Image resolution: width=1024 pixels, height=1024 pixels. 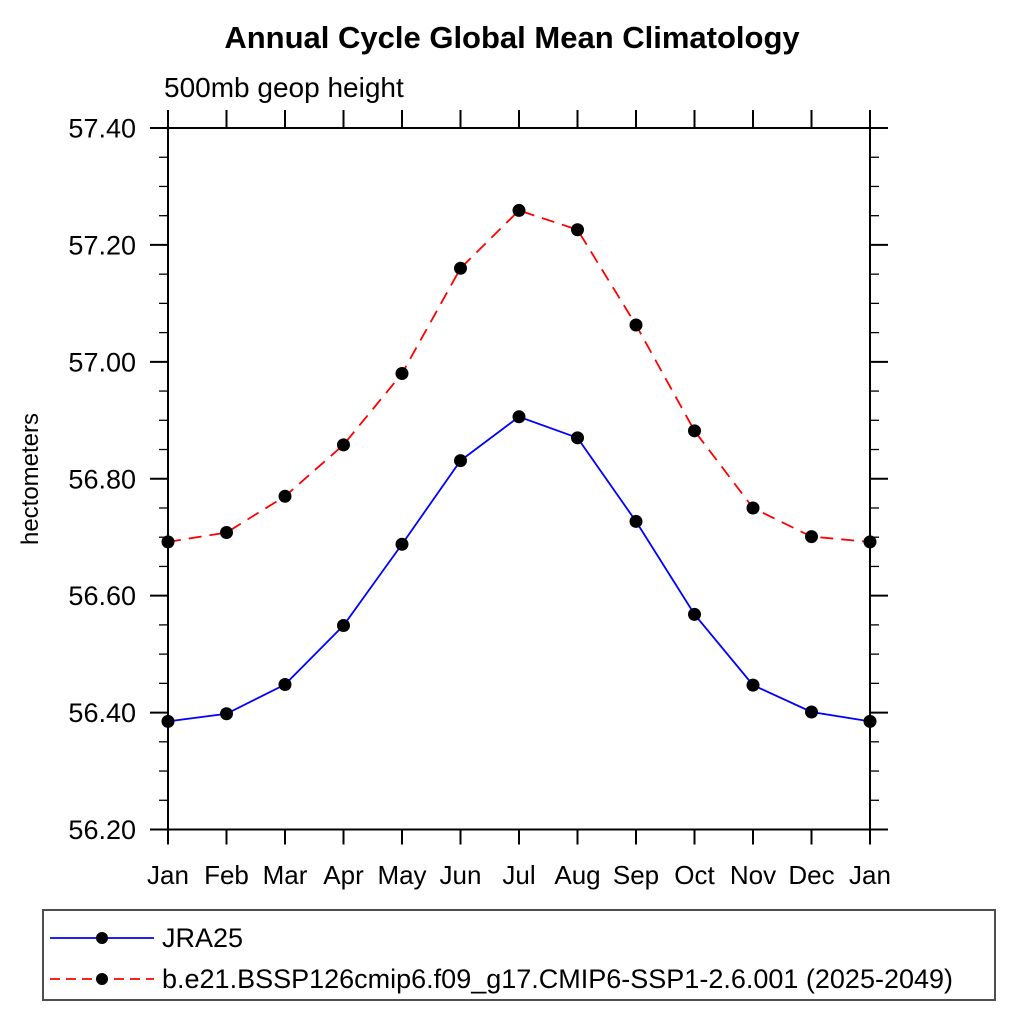 I want to click on legend-line-solid-dot-icon, so click(x=102, y=938).